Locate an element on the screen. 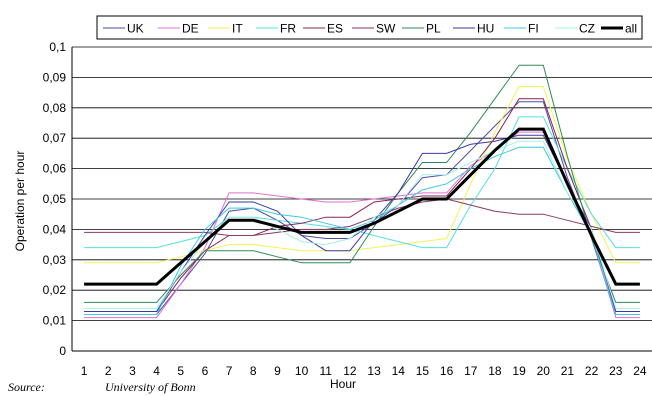 This screenshot has height=396, width=652. source-text: University of Bonn is located at coordinates (150, 387).